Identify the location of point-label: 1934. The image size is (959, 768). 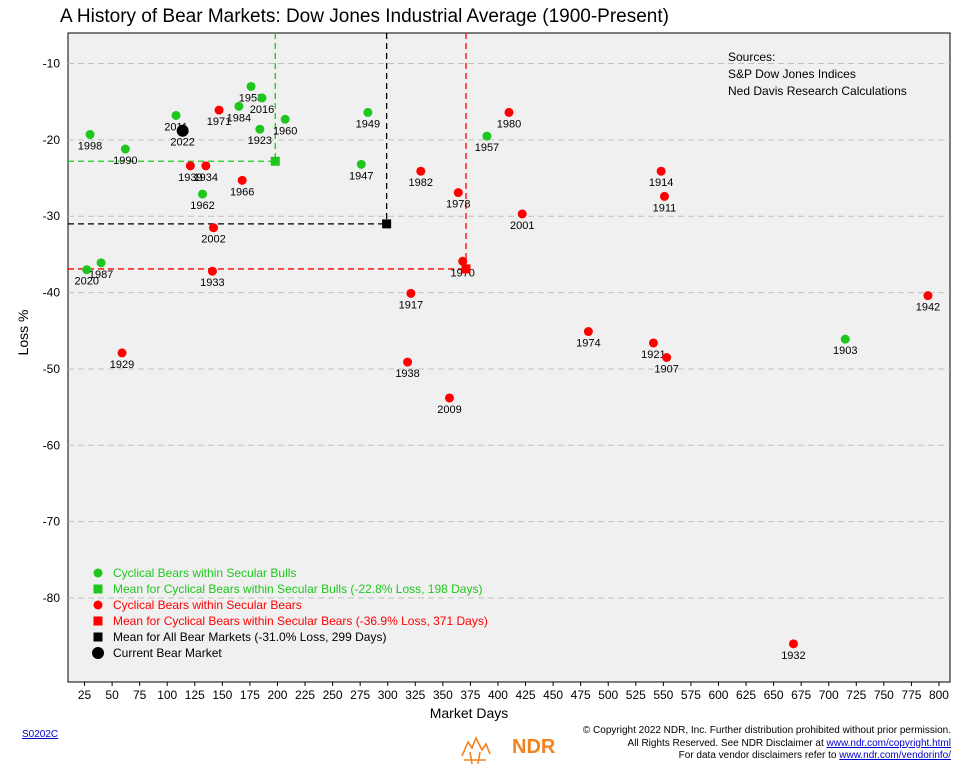
(206, 178).